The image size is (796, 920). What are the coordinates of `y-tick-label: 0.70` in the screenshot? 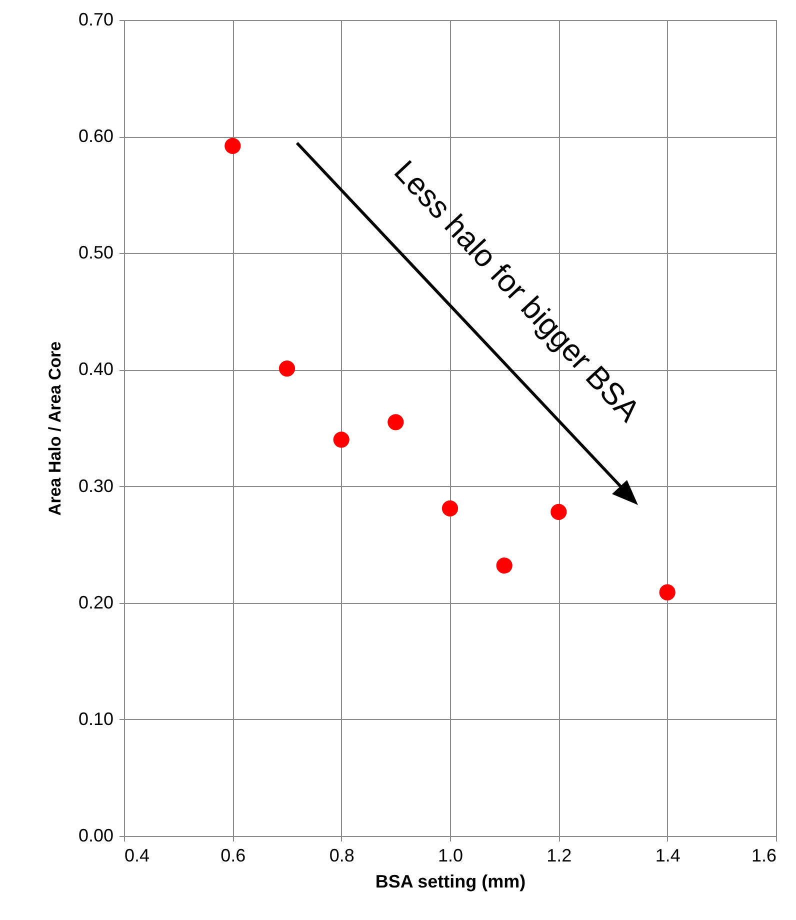 It's located at (96, 20).